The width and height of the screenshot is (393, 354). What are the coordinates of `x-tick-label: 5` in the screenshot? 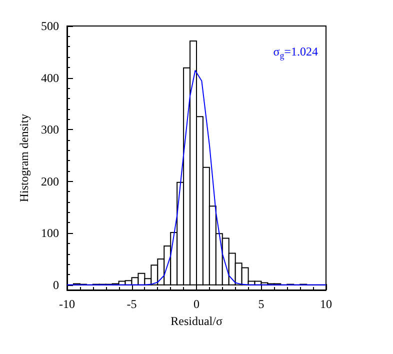 It's located at (261, 304).